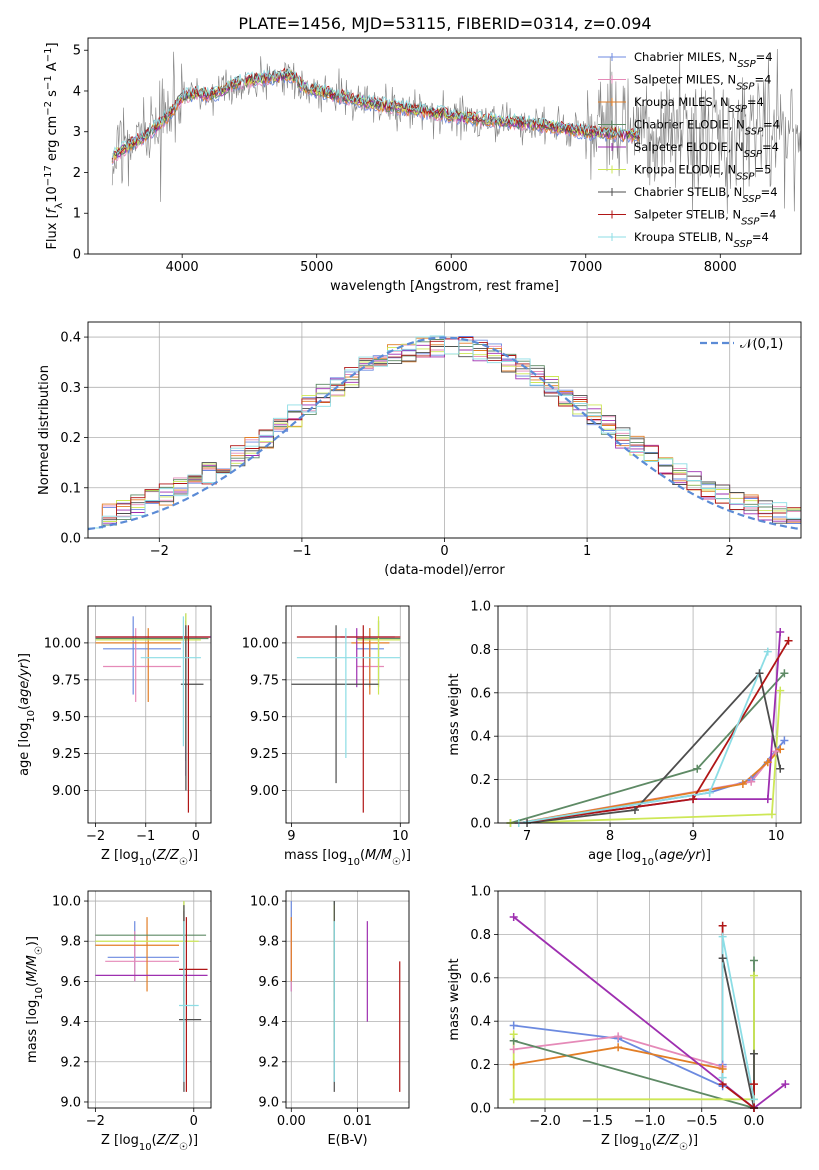 Image resolution: width=819 pixels, height=1170 pixels. Describe the element at coordinates (706, 150) in the screenshot. I see `legend-label: Salpeter ELODIE, NSSP=4` at that location.